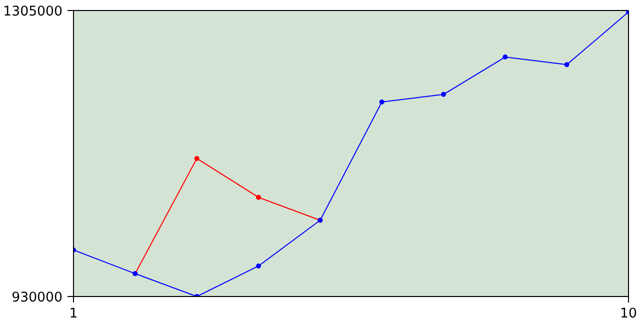 The image size is (640, 320). I want to click on x-tick-label: 1, so click(73, 313).